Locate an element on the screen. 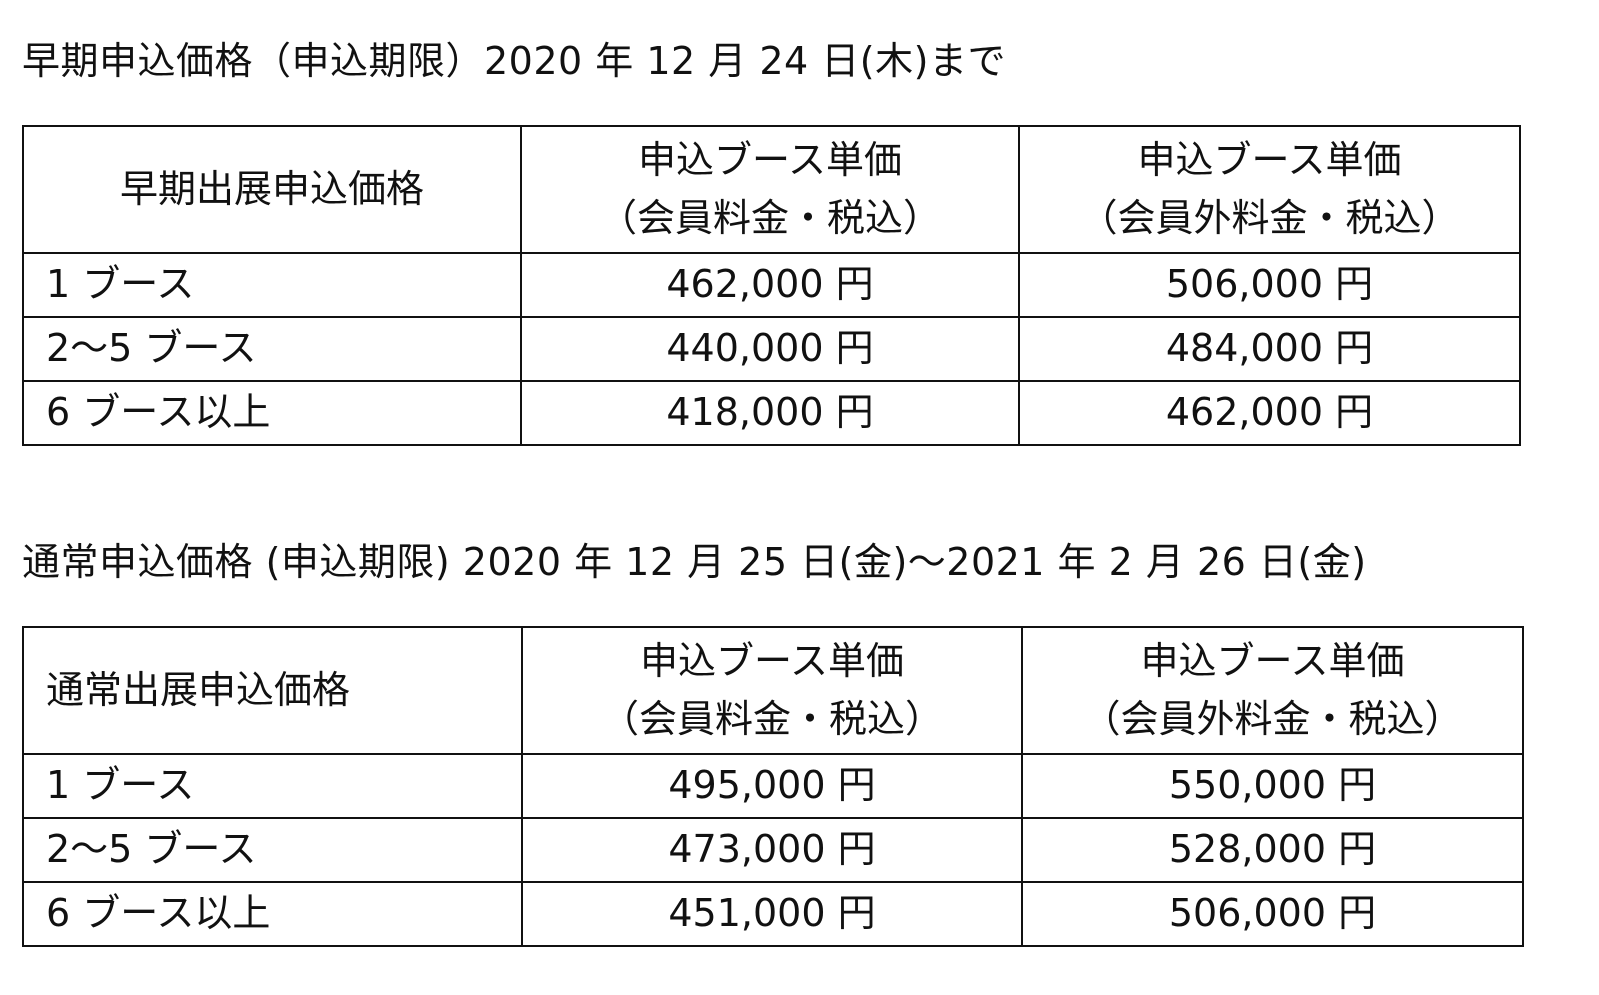 Image resolution: width=1599 pixels, height=995 pixels. header-label: 早期出展申込価格 is located at coordinates (271, 188).